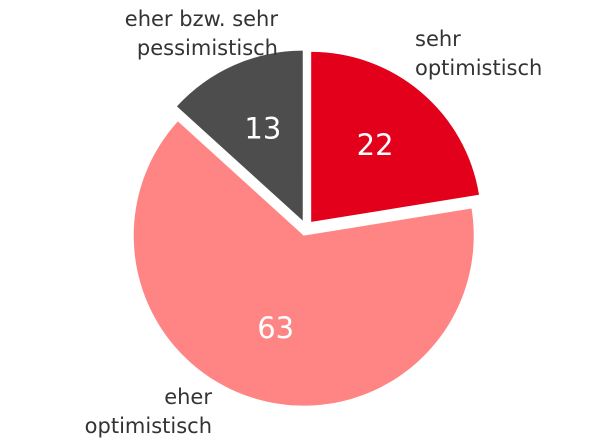 The height and width of the screenshot is (441, 595). What do you see at coordinates (375, 145) in the screenshot?
I see `value-label: 22` at bounding box center [375, 145].